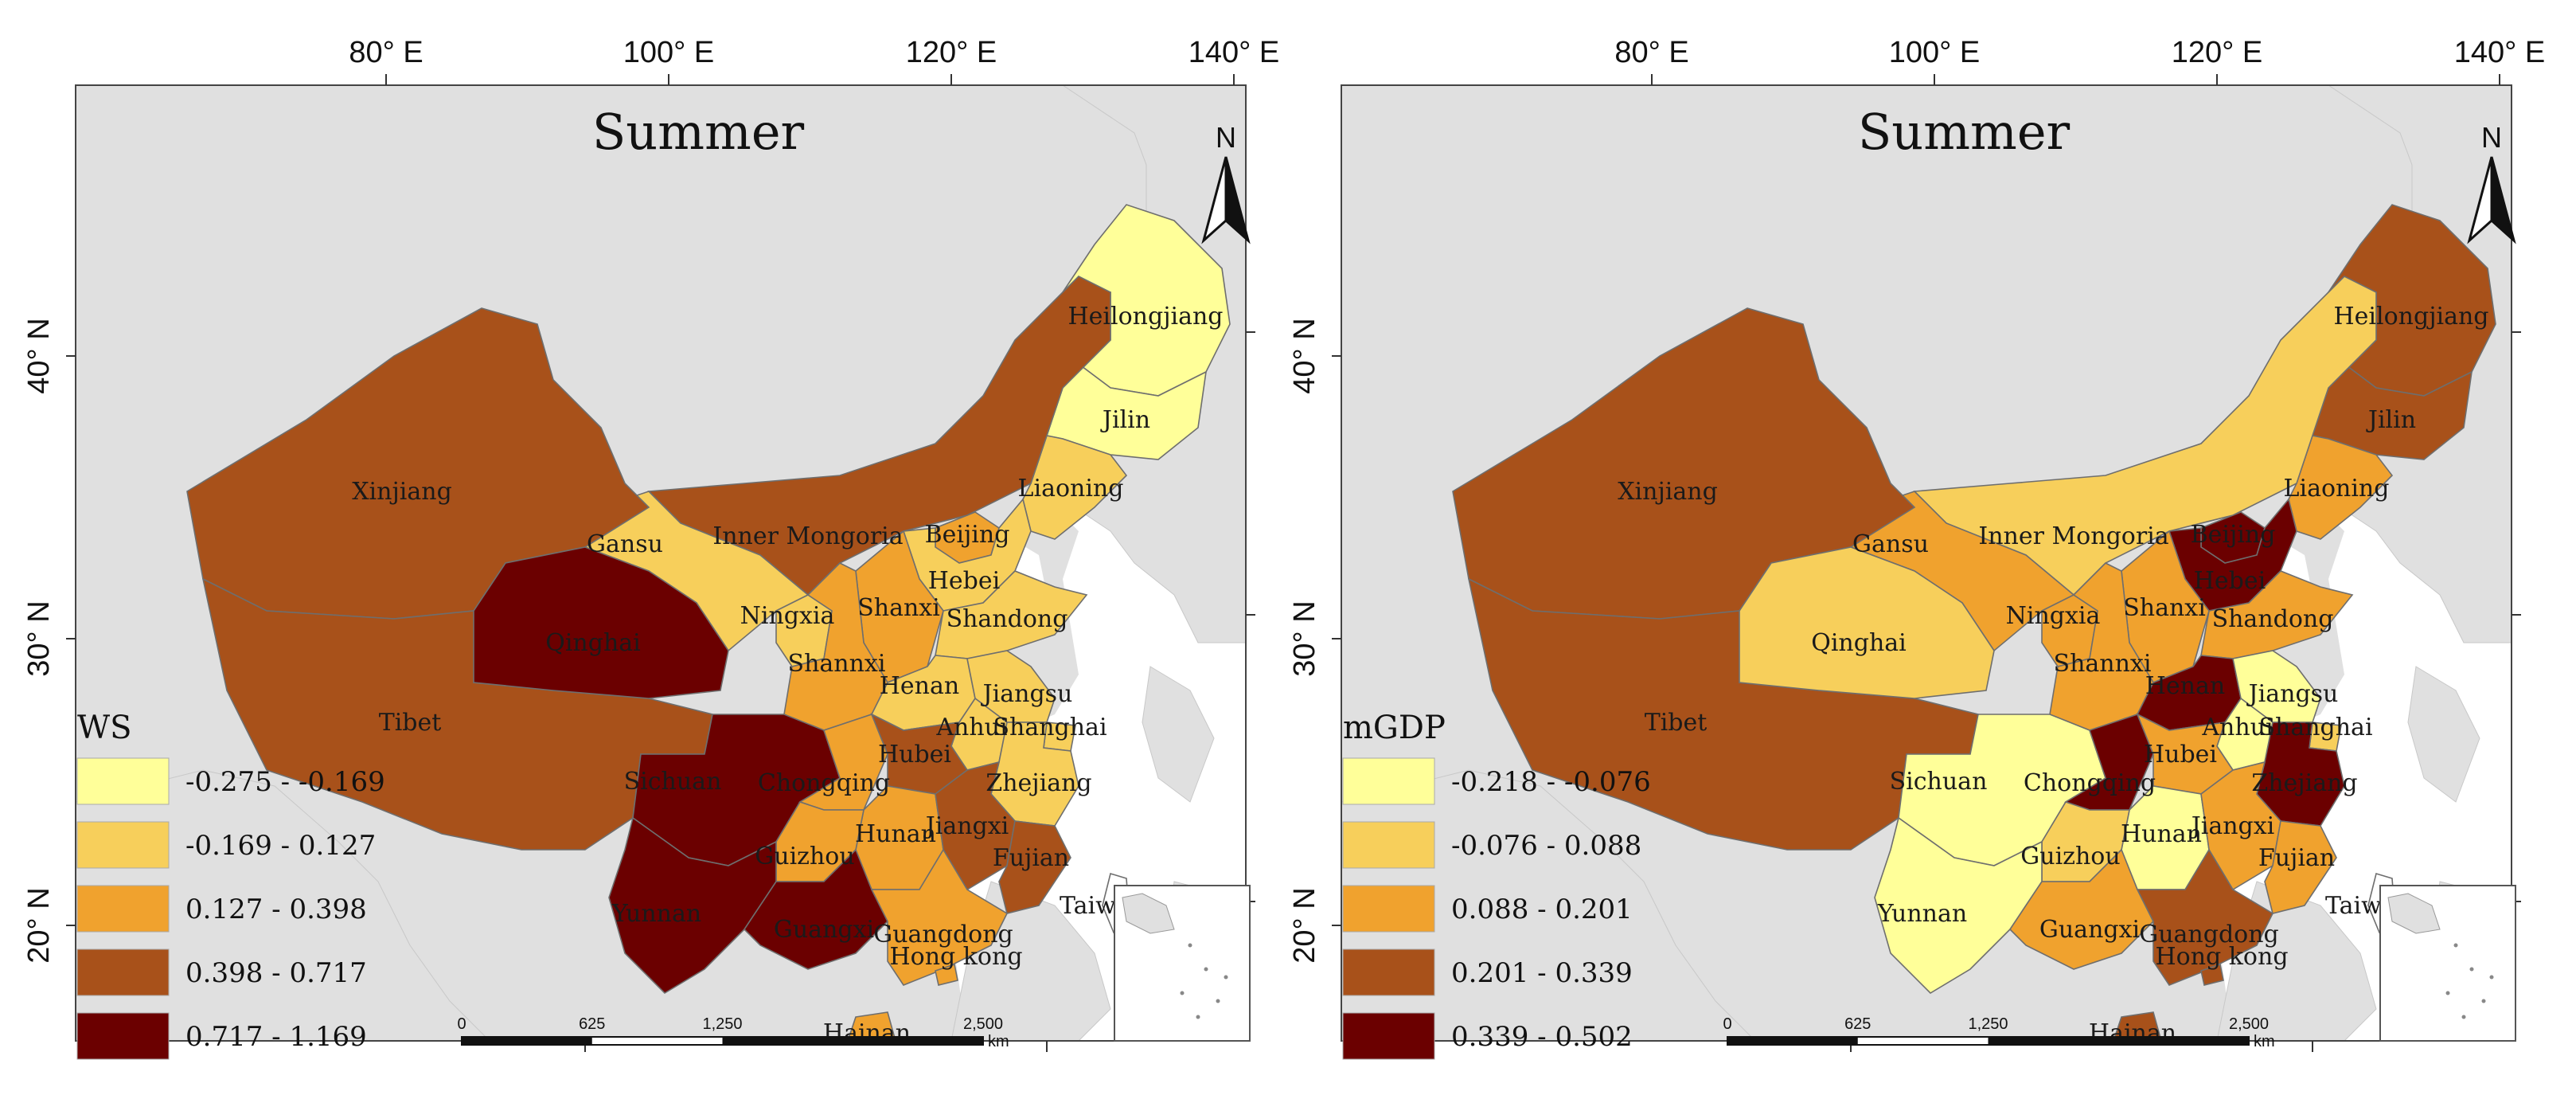  I want to click on legend-label: -0.076 - 0.088, so click(1546, 846).